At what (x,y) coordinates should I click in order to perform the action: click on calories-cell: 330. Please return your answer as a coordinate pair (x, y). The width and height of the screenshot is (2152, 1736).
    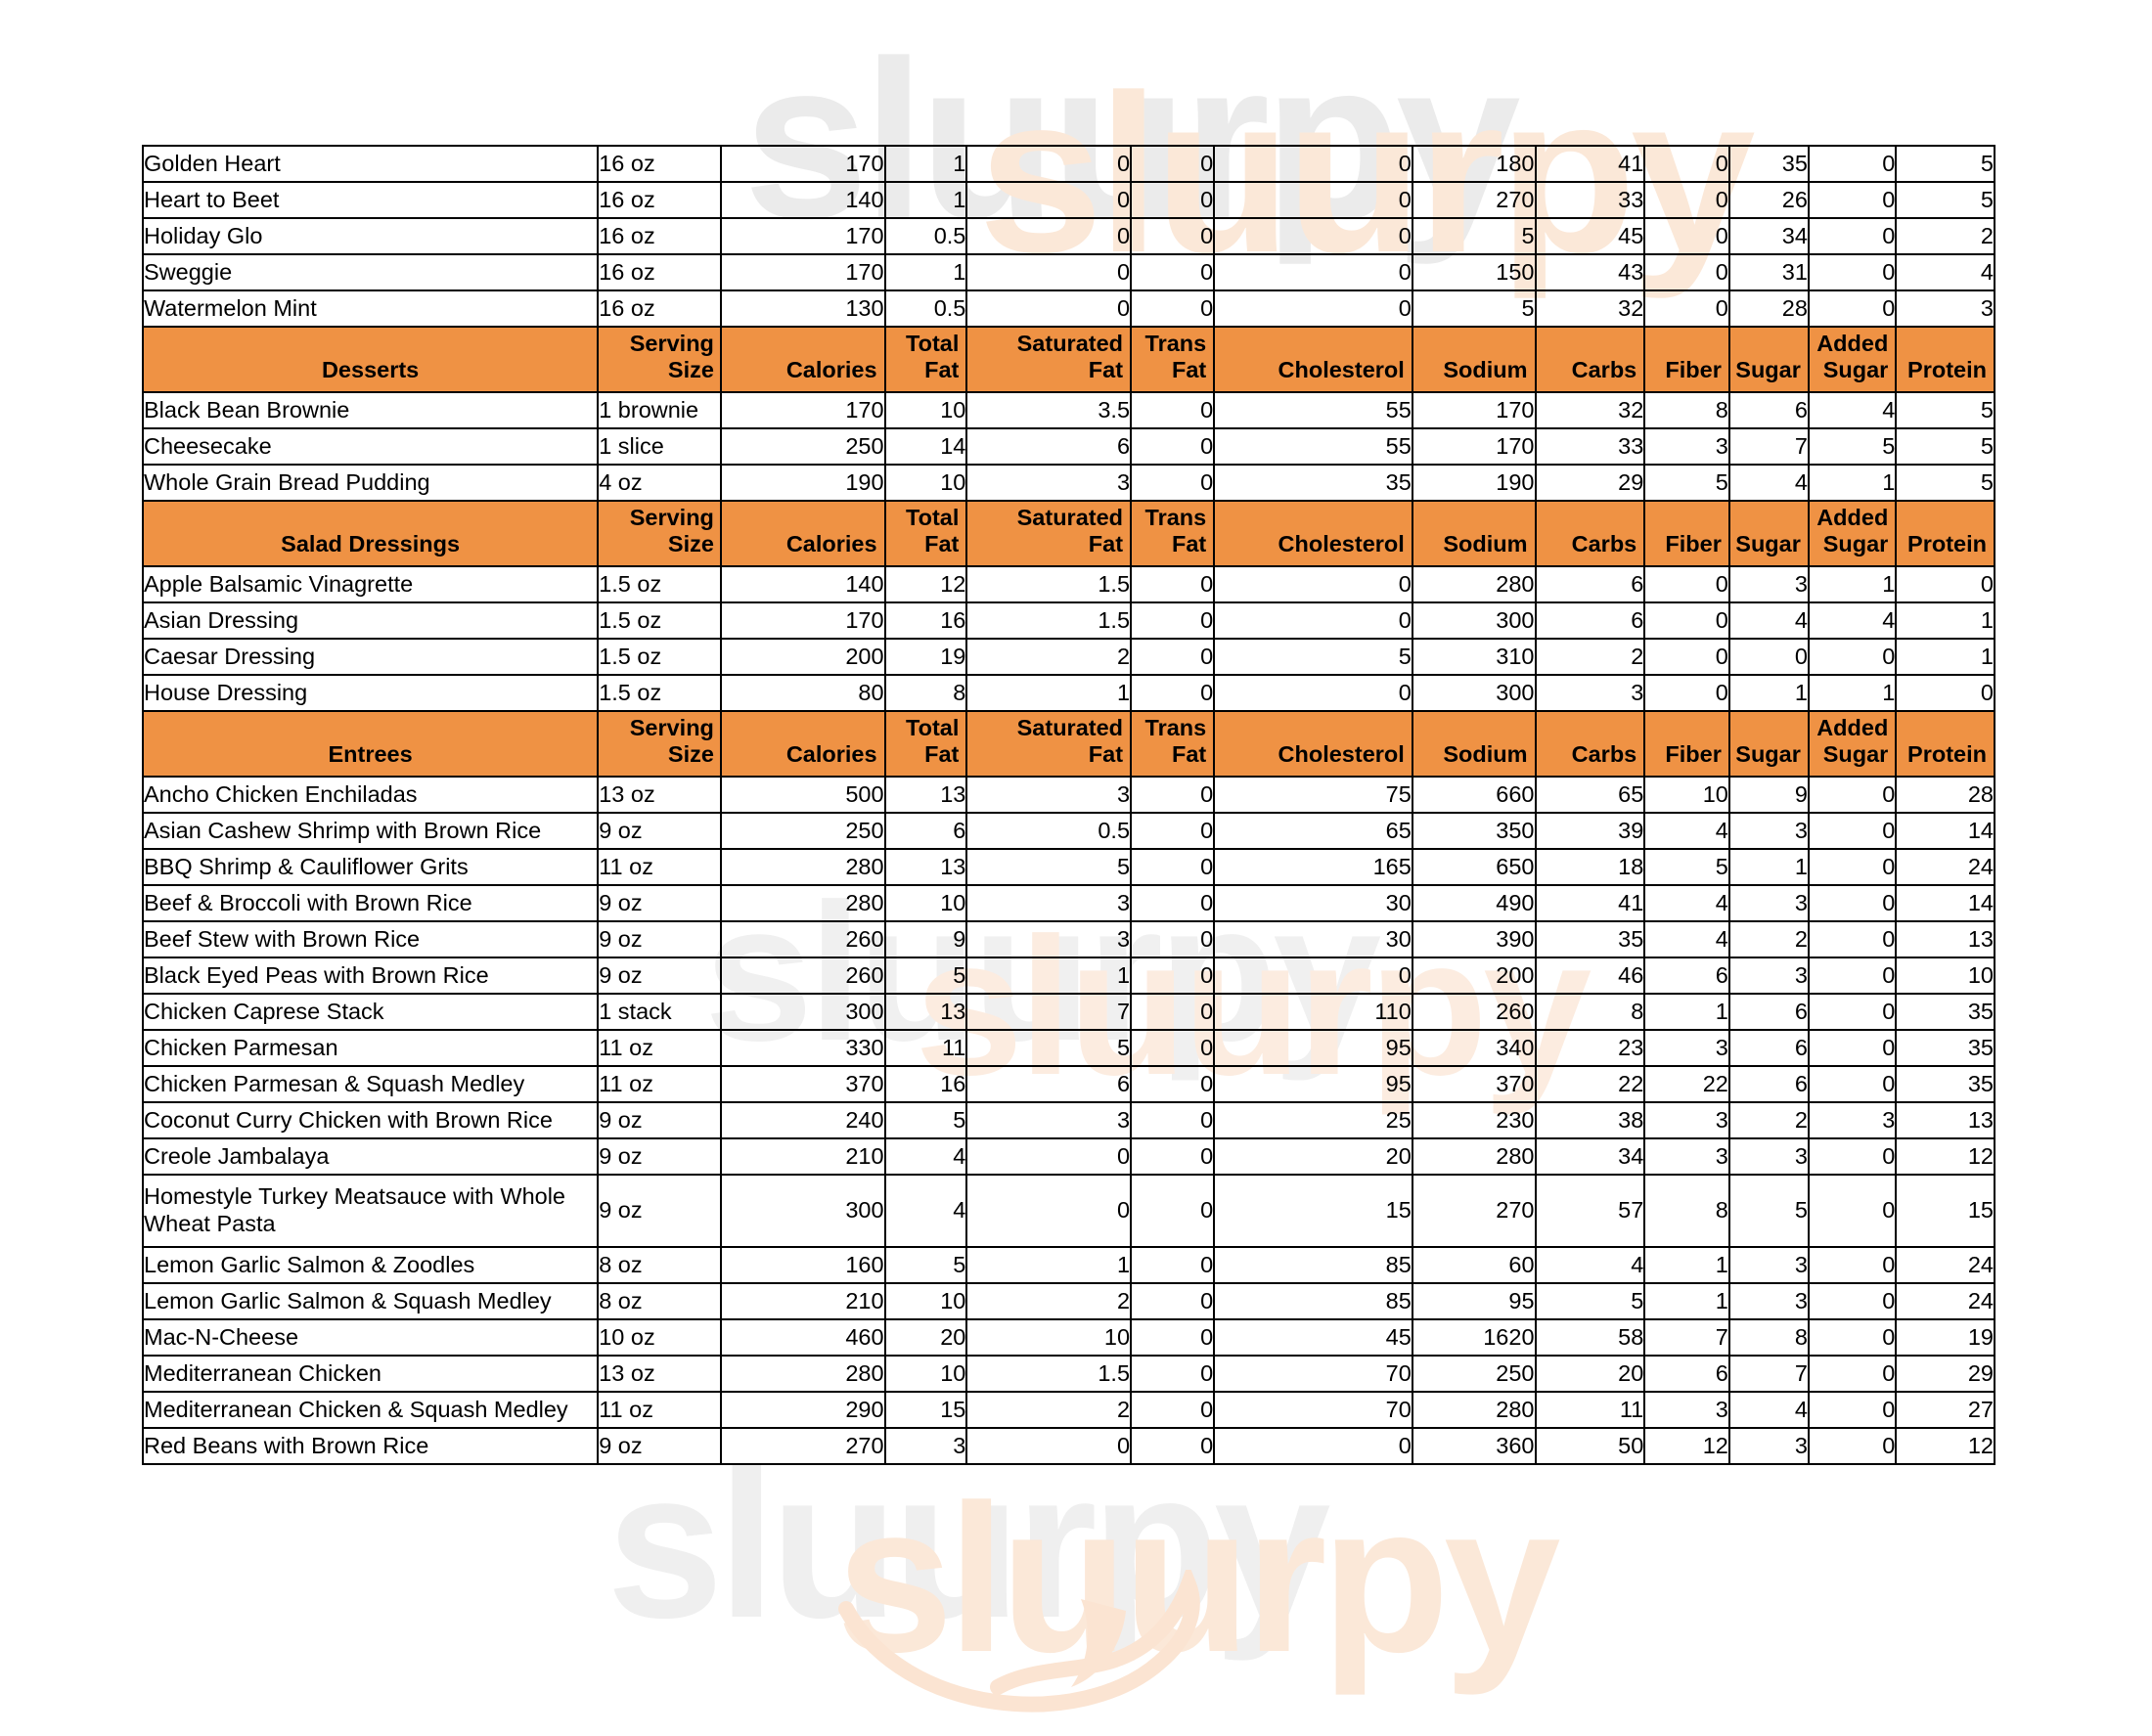
    Looking at the image, I should click on (802, 1048).